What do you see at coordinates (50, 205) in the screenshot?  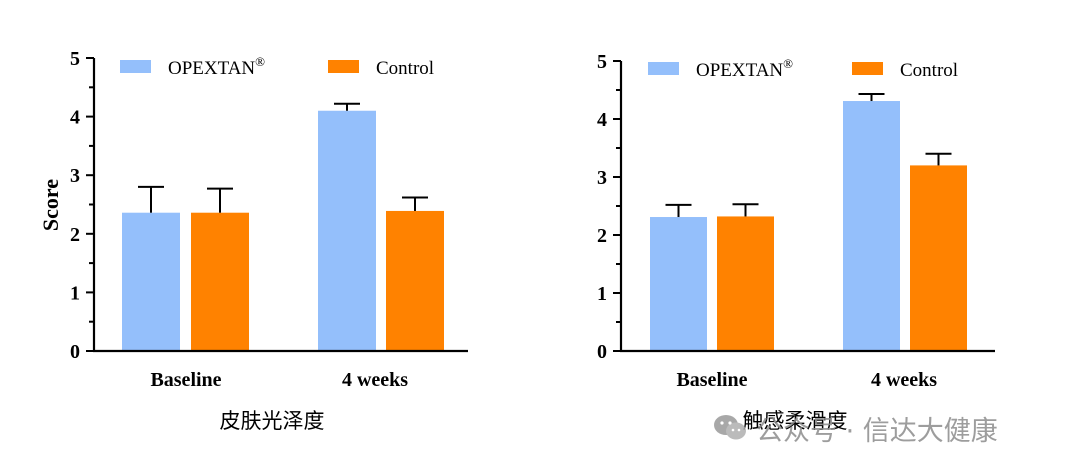 I see `y-axis-label: Score` at bounding box center [50, 205].